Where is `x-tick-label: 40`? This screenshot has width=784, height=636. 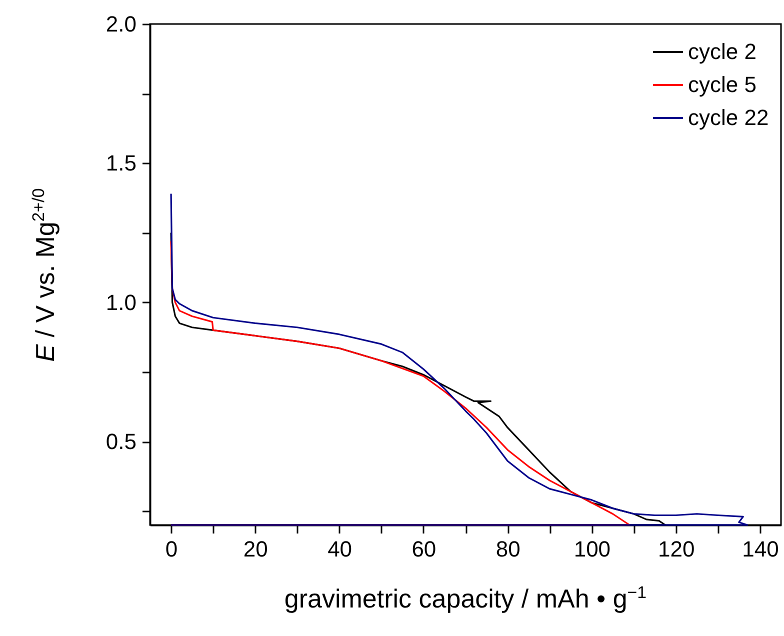
x-tick-label: 40 is located at coordinates (340, 549).